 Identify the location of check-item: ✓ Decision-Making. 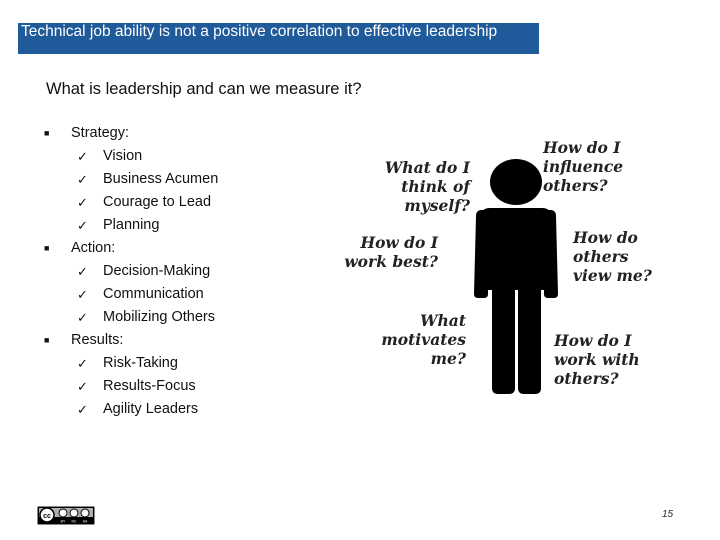
(194, 271).